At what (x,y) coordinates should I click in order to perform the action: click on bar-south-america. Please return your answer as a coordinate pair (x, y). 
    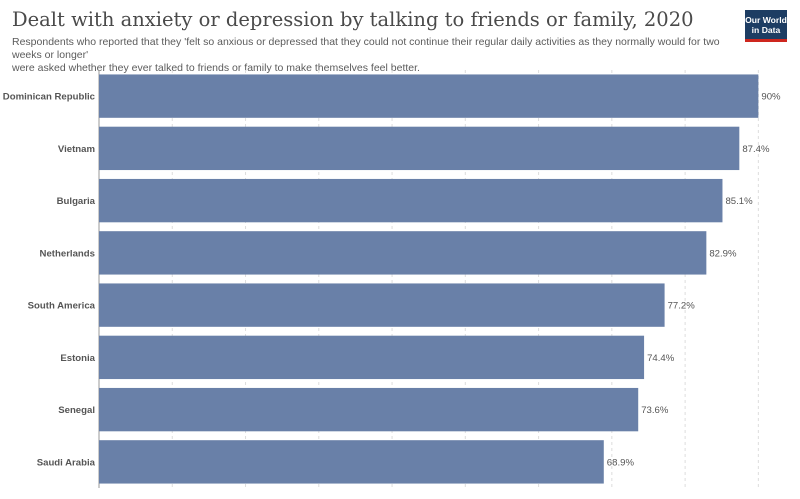
    Looking at the image, I should click on (382, 305).